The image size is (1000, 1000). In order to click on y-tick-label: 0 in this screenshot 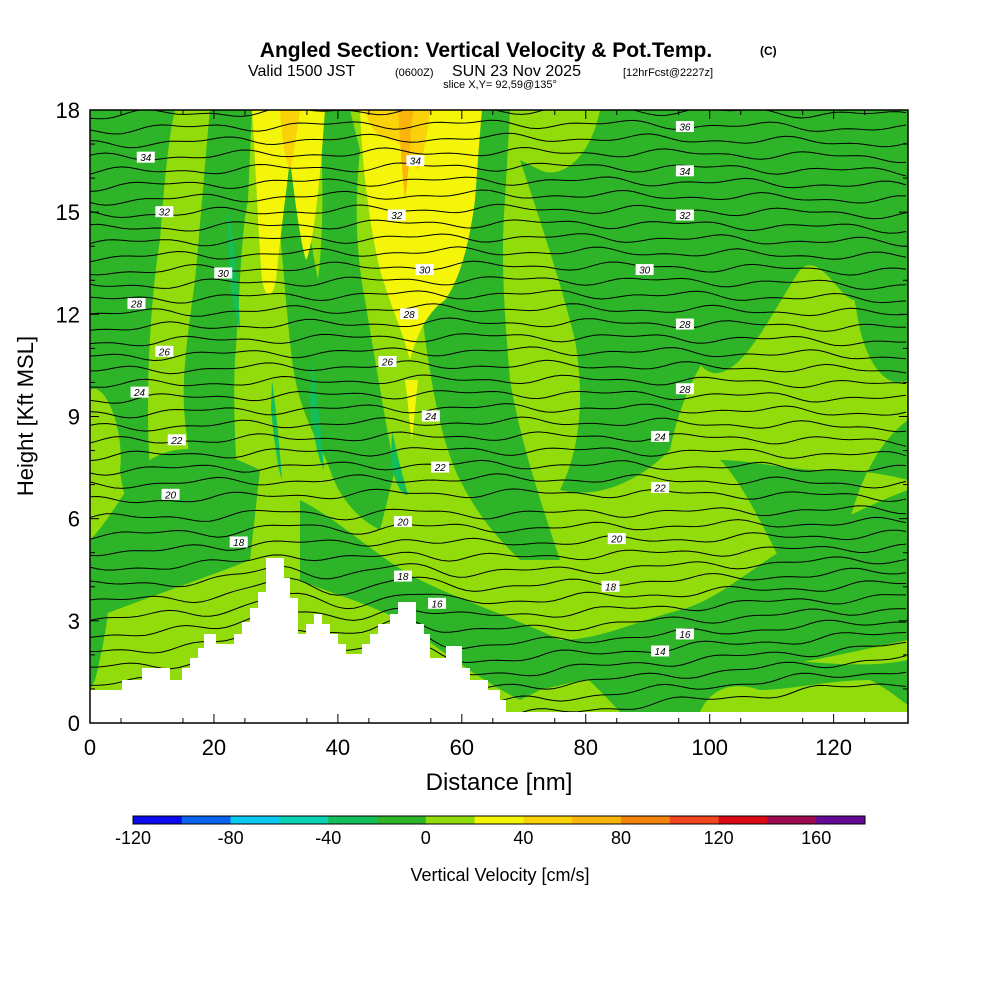, I will do `click(74, 723)`.